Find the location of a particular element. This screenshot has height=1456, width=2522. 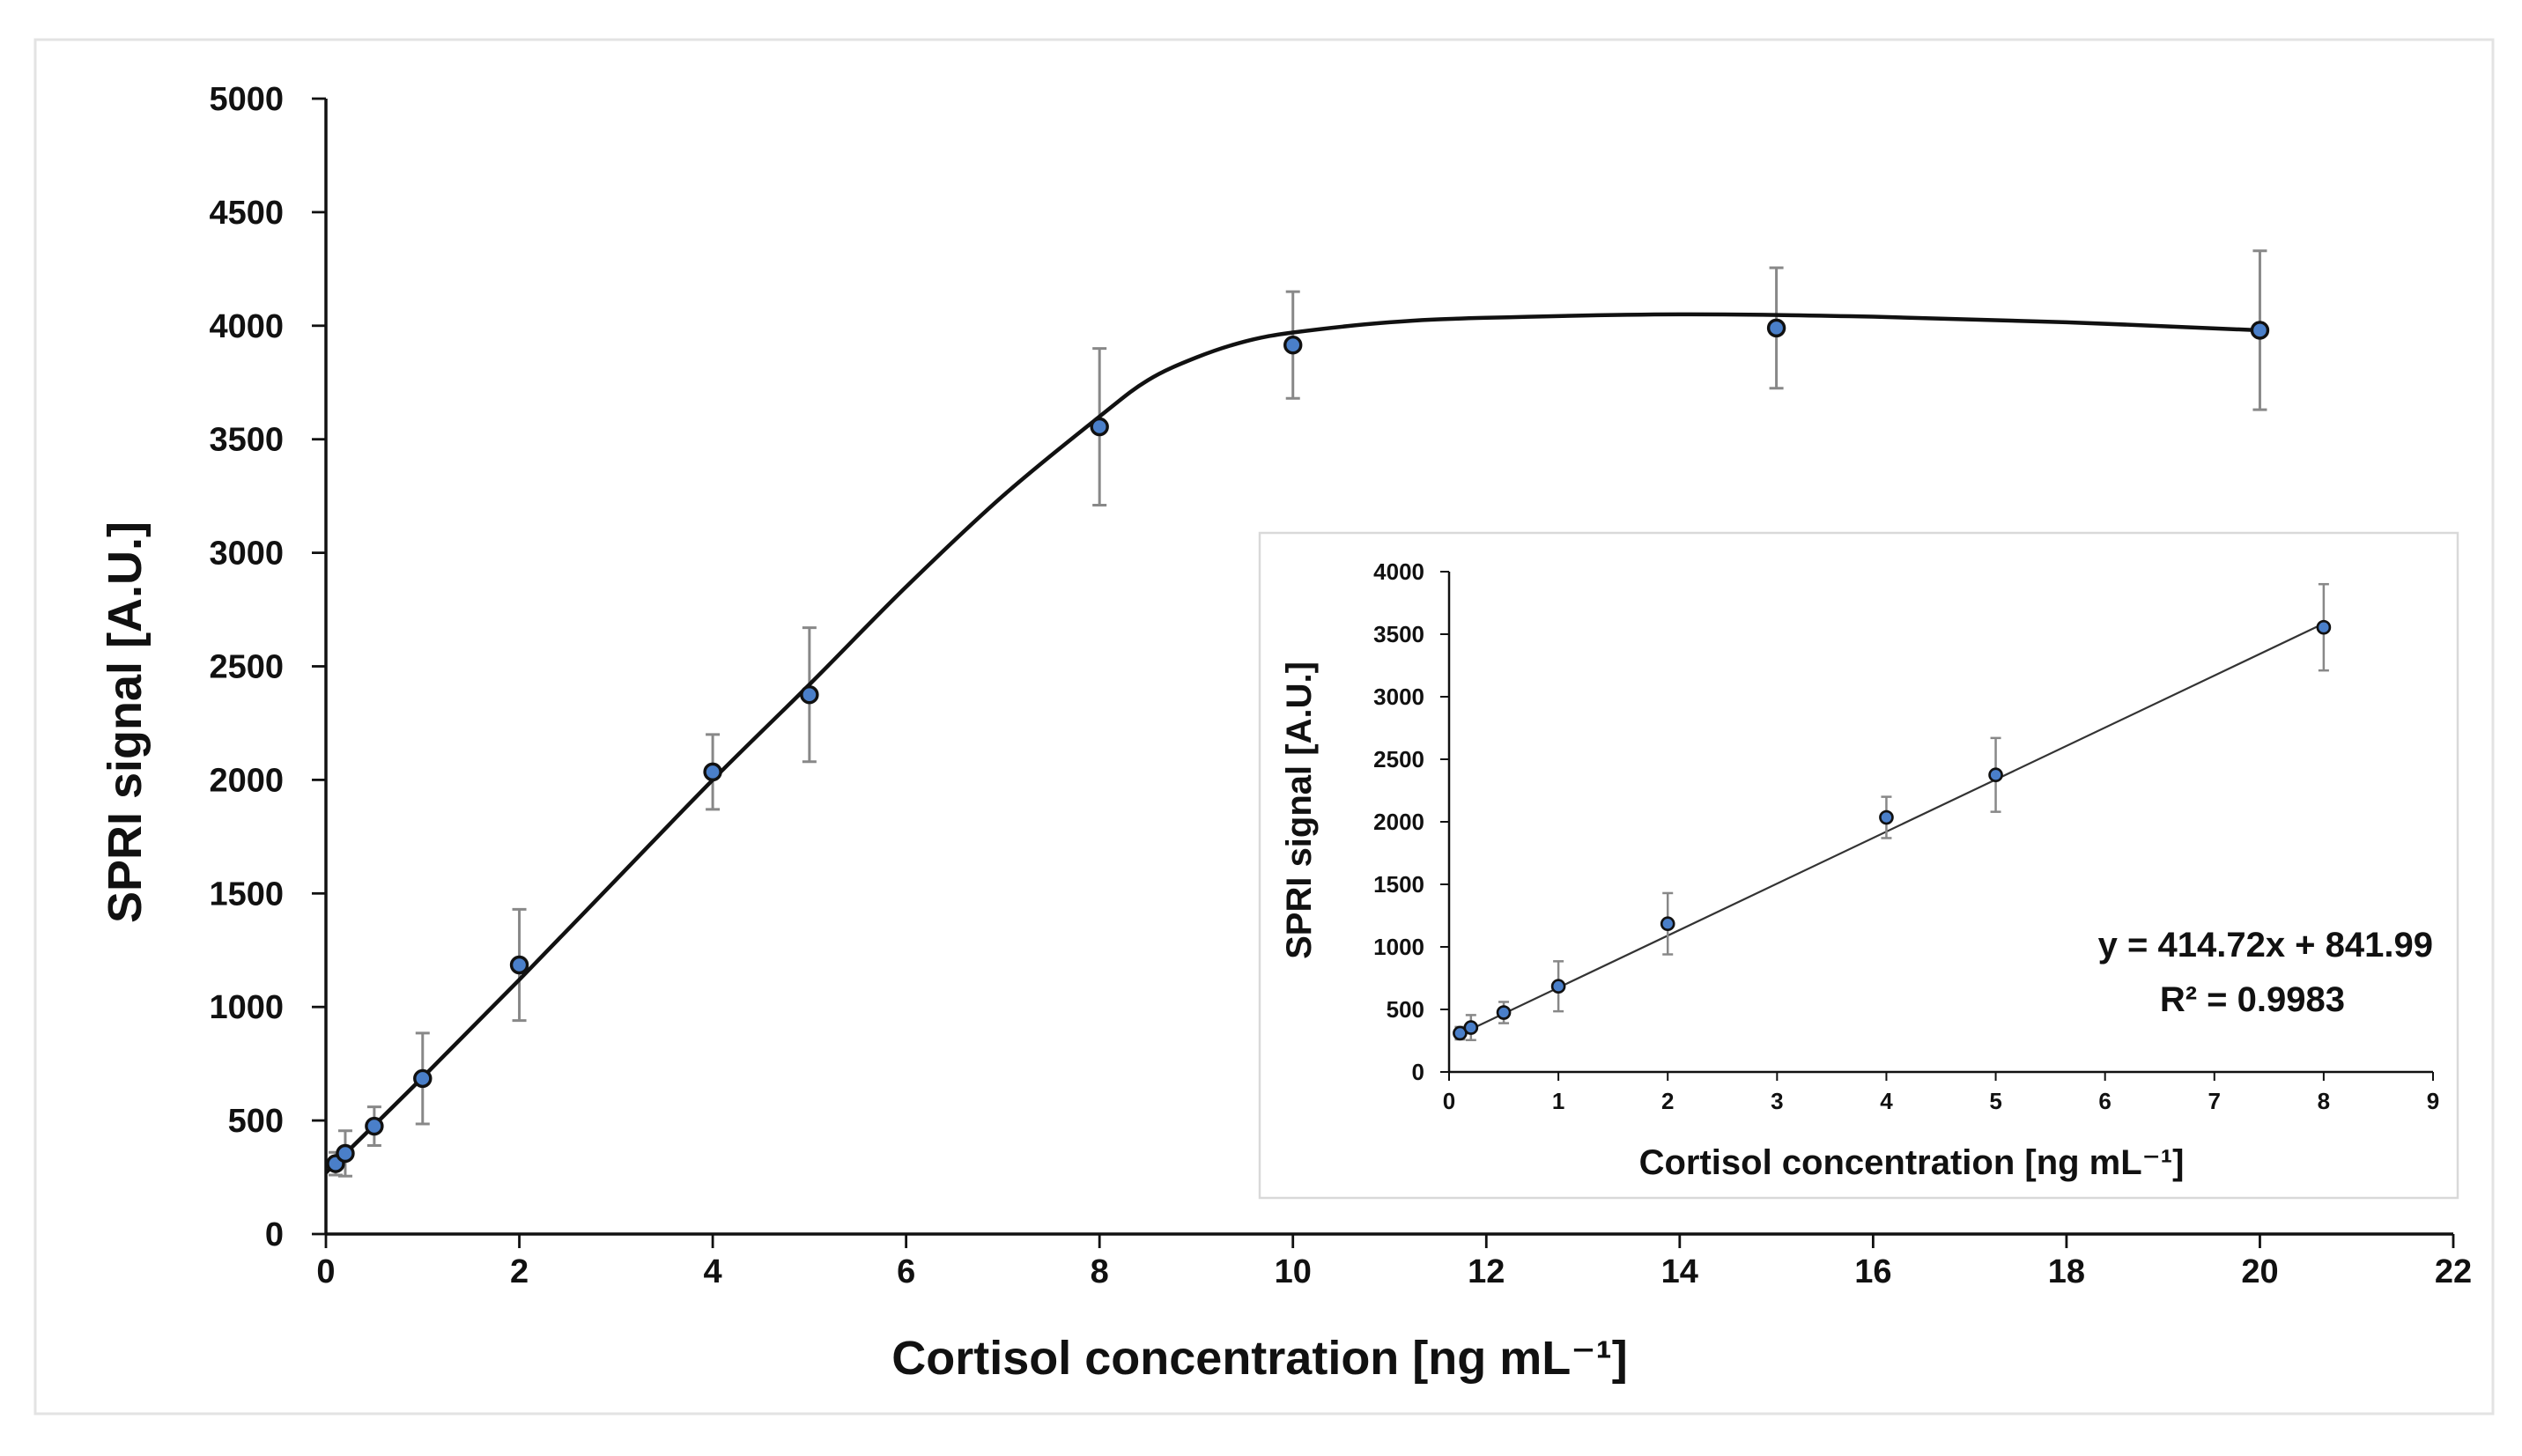

inset-y-tick-label: 3500 is located at coordinates (1398, 634).